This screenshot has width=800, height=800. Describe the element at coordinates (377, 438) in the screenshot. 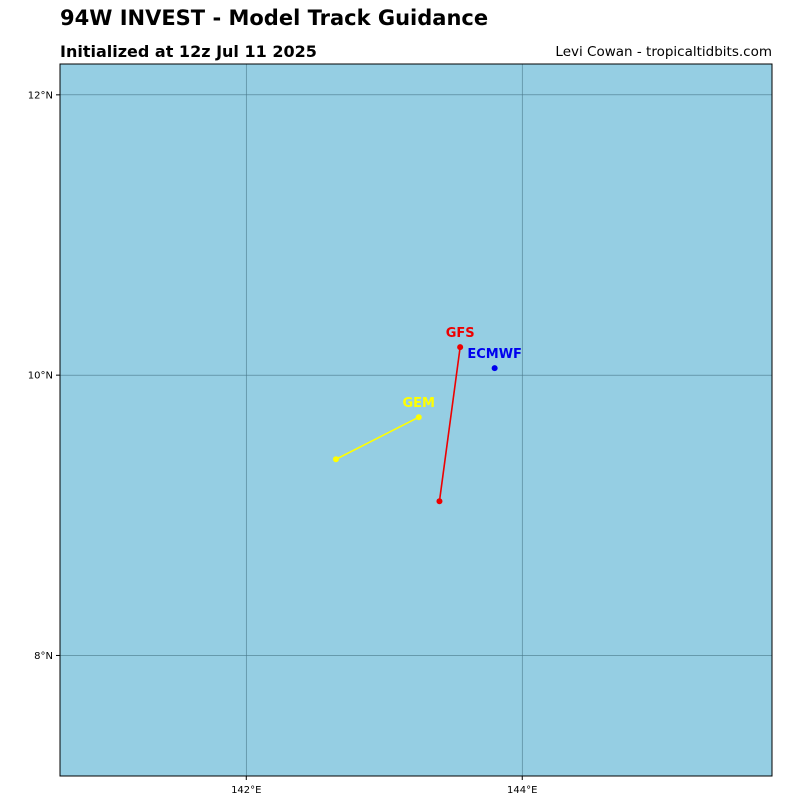

I see `gem-track-line` at that location.